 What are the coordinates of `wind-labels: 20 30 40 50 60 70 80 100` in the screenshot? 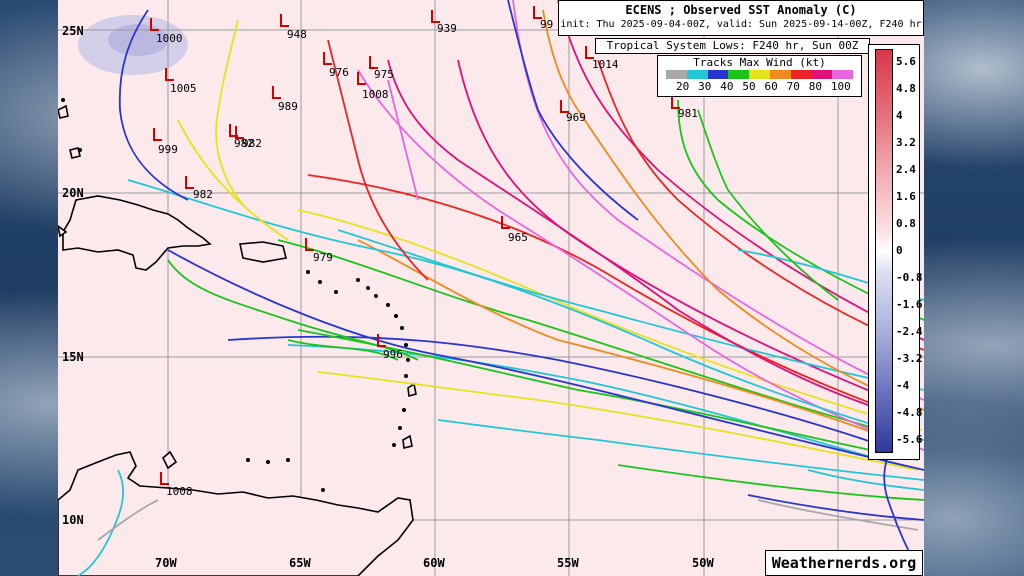 It's located at (764, 86).